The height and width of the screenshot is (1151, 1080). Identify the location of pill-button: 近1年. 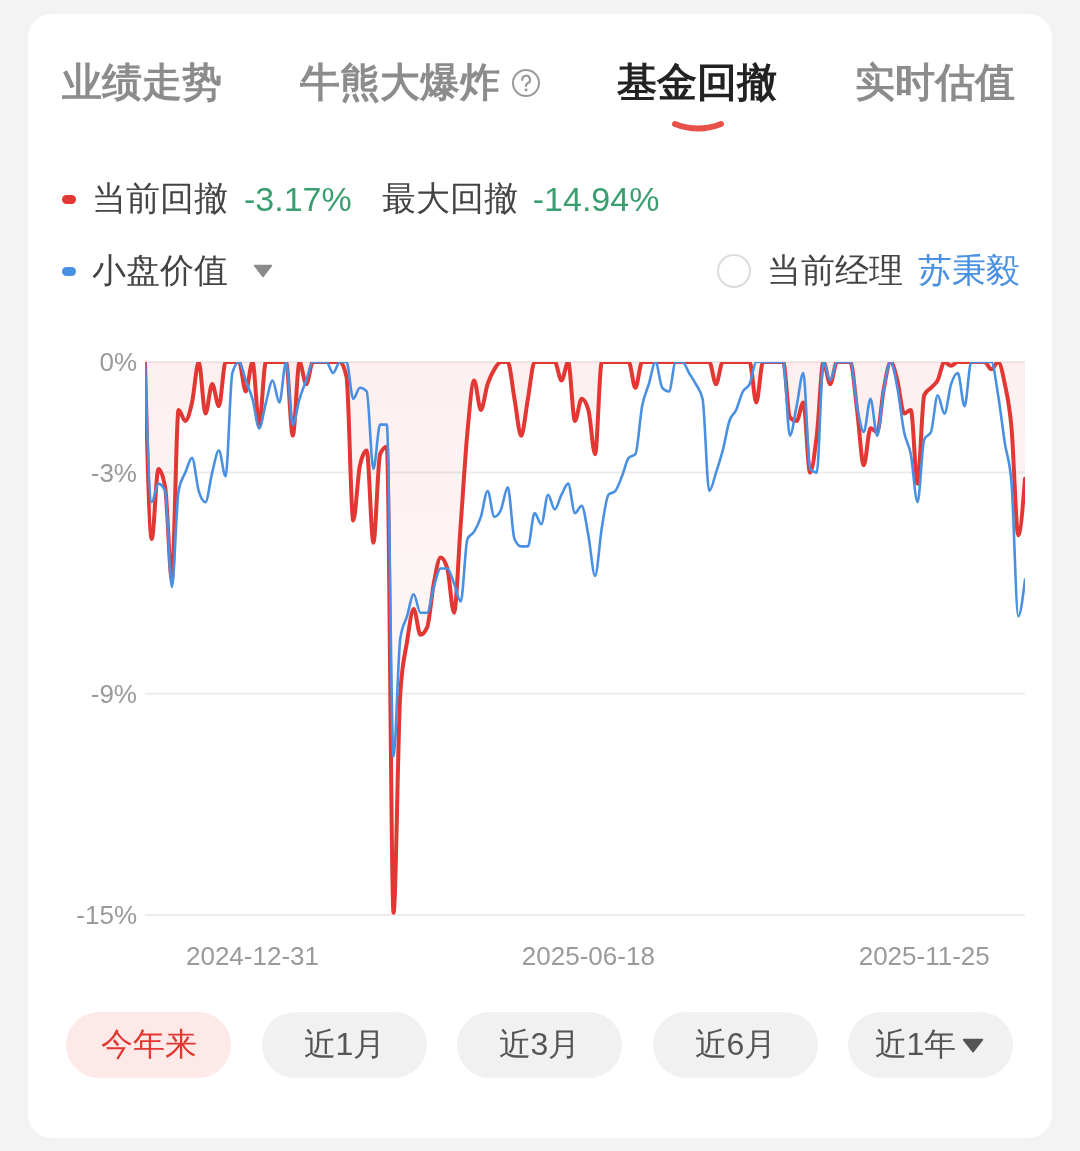
(930, 1045).